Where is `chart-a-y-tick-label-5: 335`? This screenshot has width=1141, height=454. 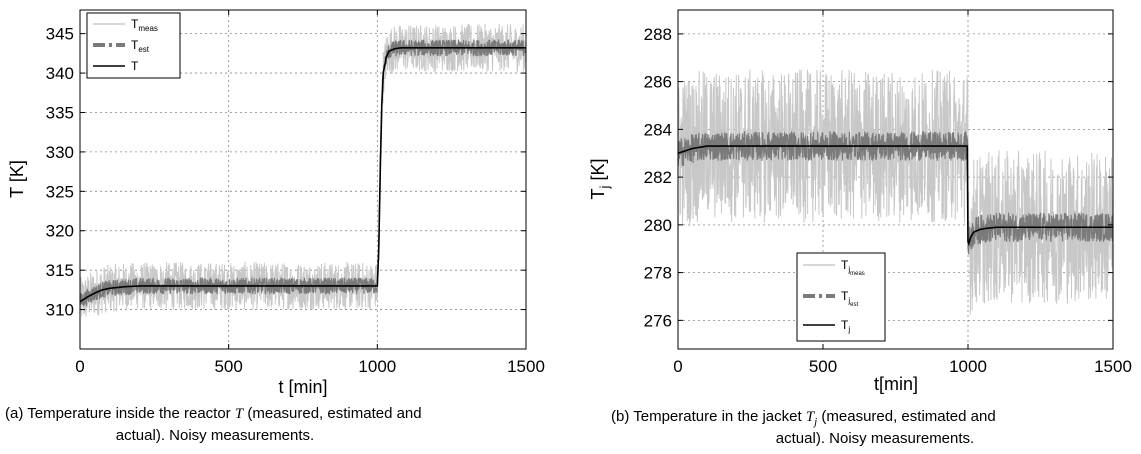 chart-a-y-tick-label-5: 335 is located at coordinates (60, 112).